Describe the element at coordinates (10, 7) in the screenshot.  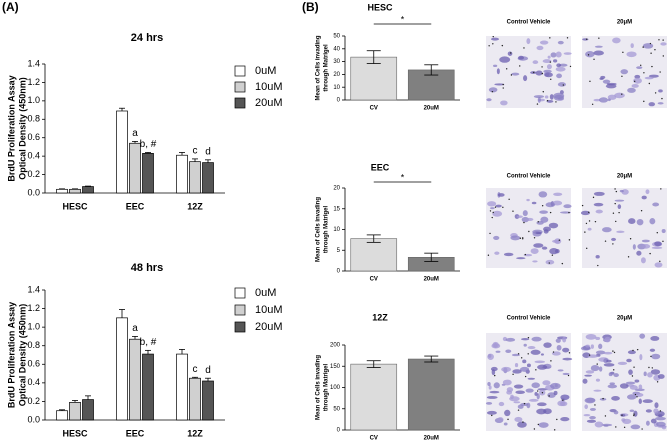
I see `panel-label: (A)` at that location.